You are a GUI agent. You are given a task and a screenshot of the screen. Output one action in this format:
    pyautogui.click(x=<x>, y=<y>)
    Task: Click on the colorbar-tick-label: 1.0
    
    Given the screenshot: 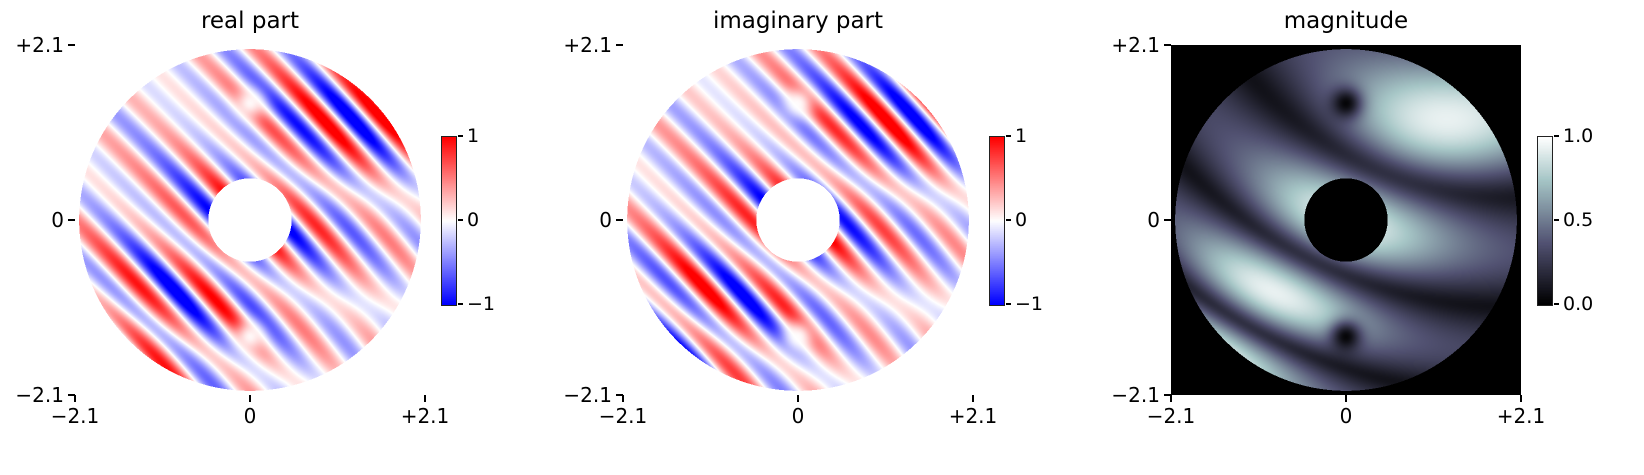 What is the action you would take?
    pyautogui.click(x=1578, y=136)
    